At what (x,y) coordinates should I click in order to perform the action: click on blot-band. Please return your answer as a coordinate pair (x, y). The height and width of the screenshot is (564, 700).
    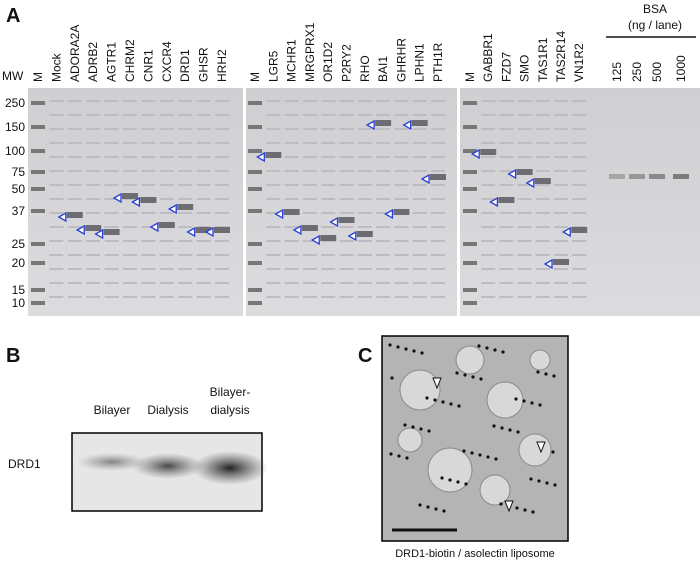
    Looking at the image, I should click on (112, 462).